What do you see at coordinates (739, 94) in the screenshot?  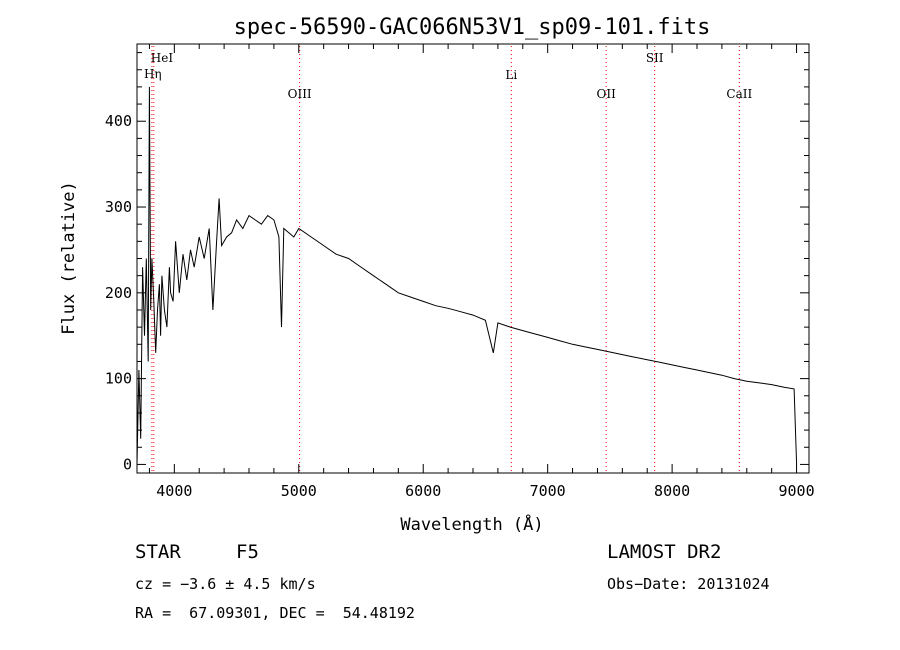 I see `line-marker-label: CaII` at bounding box center [739, 94].